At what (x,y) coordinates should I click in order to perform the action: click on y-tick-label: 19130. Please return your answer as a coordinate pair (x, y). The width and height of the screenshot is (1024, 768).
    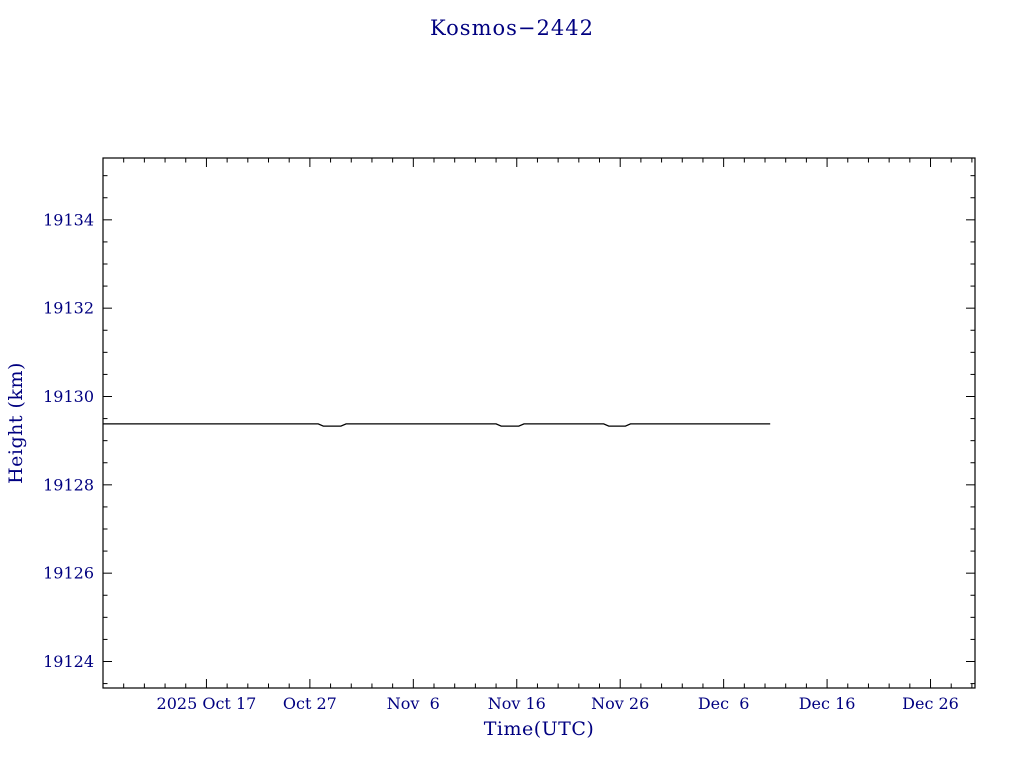
    Looking at the image, I should click on (68, 396).